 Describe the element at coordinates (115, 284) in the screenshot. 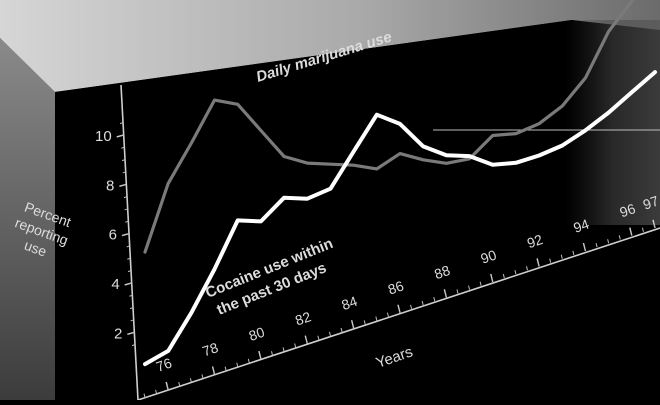

I see `y-tick-label: 4` at that location.